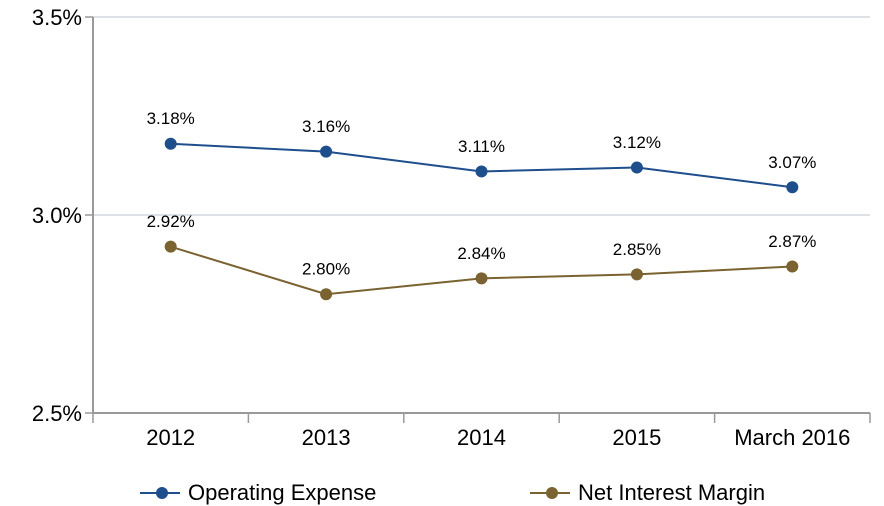 Image resolution: width=884 pixels, height=506 pixels. Describe the element at coordinates (57, 17) in the screenshot. I see `y-tick-label: 3.5%` at that location.